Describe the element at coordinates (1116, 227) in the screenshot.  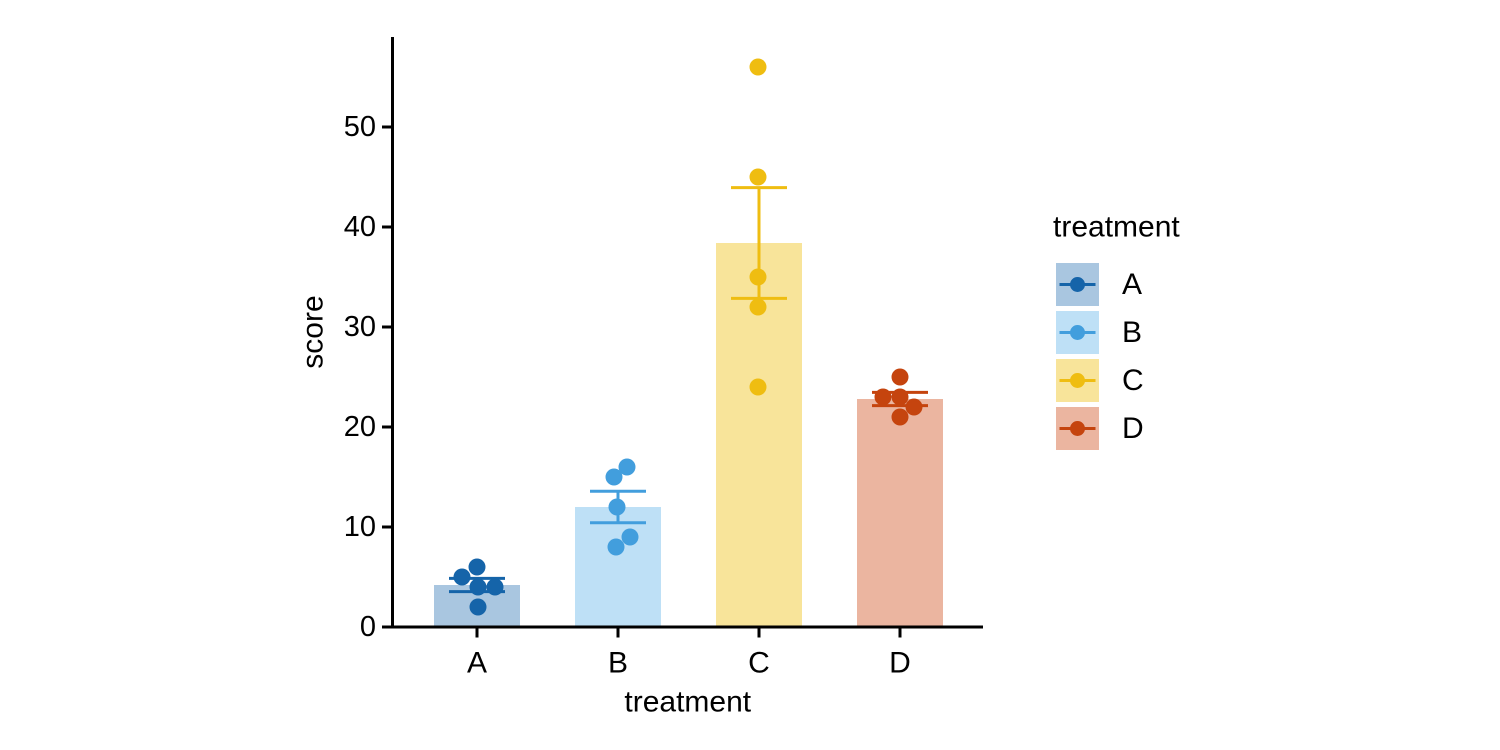
I see `legend-title: treatment` at that location.